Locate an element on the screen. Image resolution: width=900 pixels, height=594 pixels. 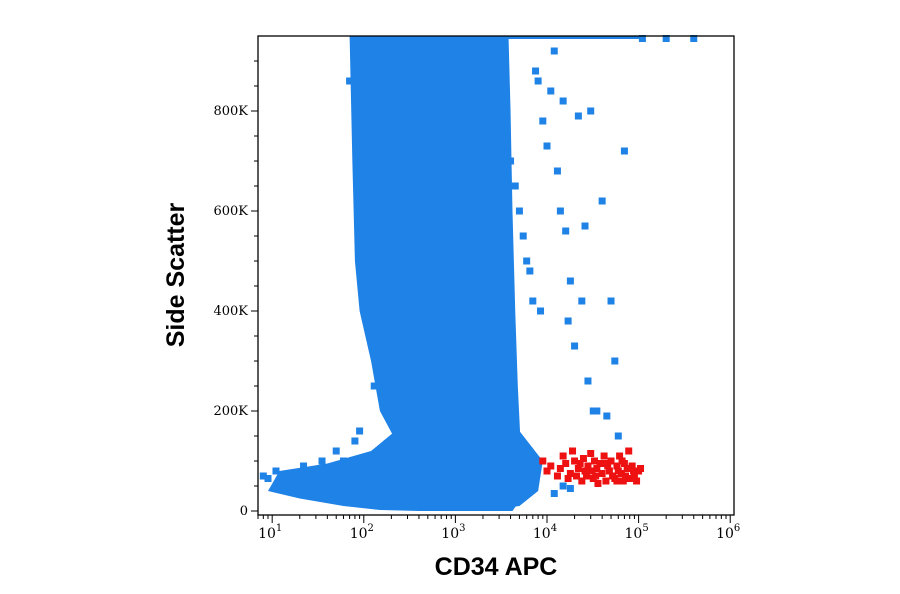
y-tick-label: 400K is located at coordinates (230, 311).